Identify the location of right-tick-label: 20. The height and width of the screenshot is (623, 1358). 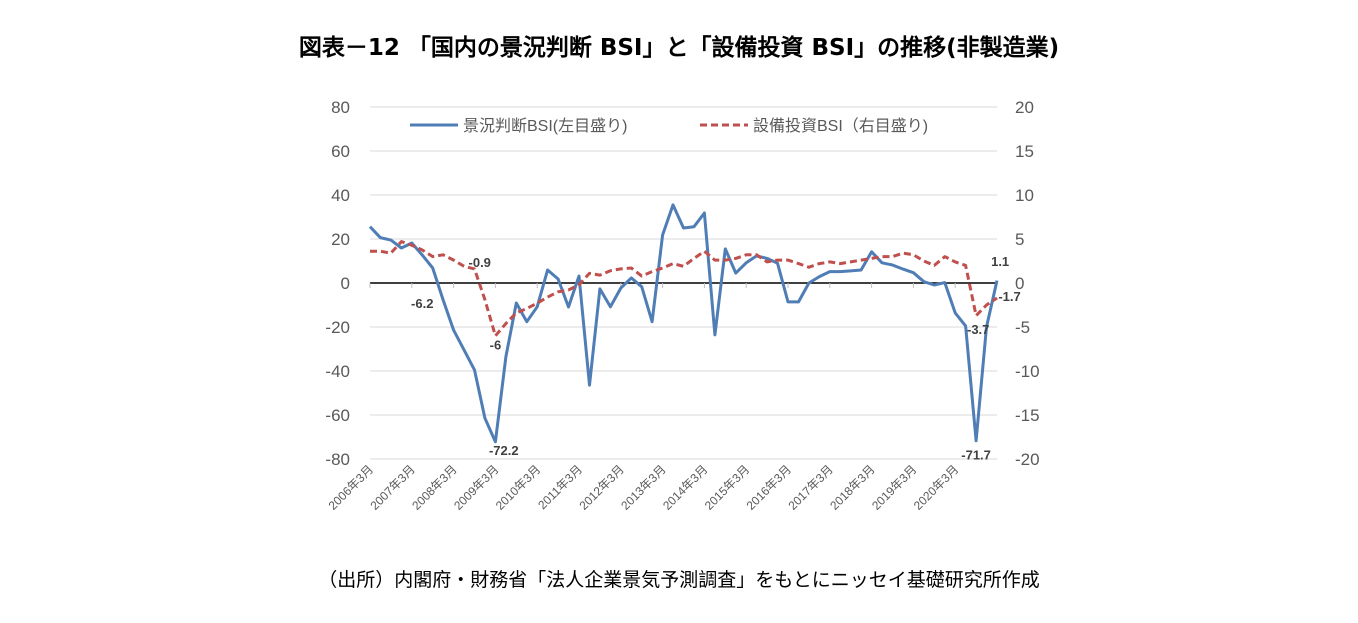
(1024, 107).